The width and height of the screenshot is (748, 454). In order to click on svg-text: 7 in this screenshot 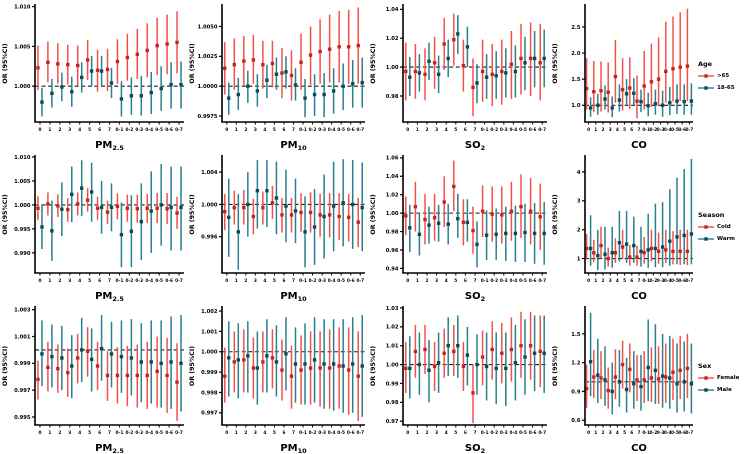, I will do `click(293, 130)`.